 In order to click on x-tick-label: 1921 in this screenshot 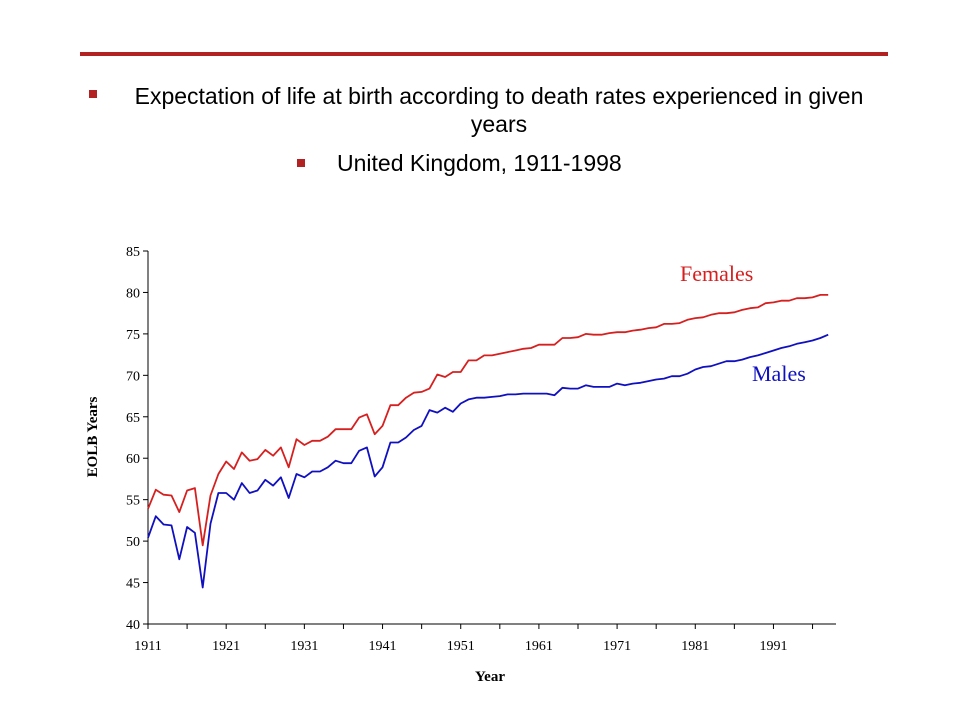, I will do `click(226, 646)`.